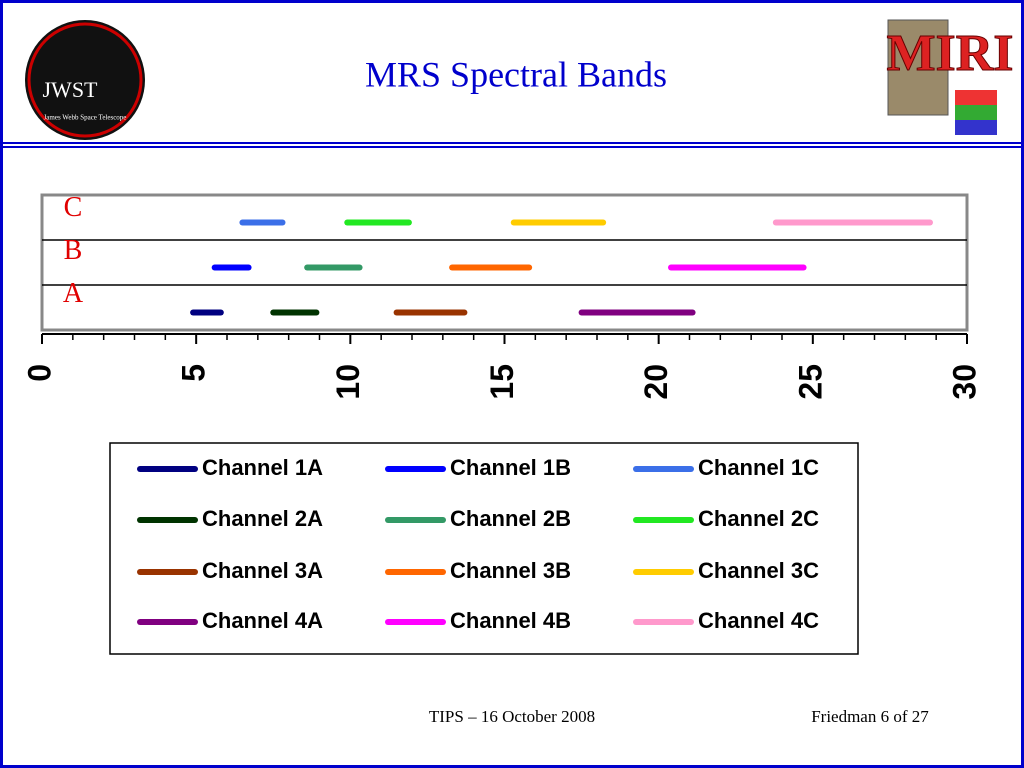 This screenshot has height=768, width=1024. I want to click on legend-label: Channel 2A, so click(262, 518).